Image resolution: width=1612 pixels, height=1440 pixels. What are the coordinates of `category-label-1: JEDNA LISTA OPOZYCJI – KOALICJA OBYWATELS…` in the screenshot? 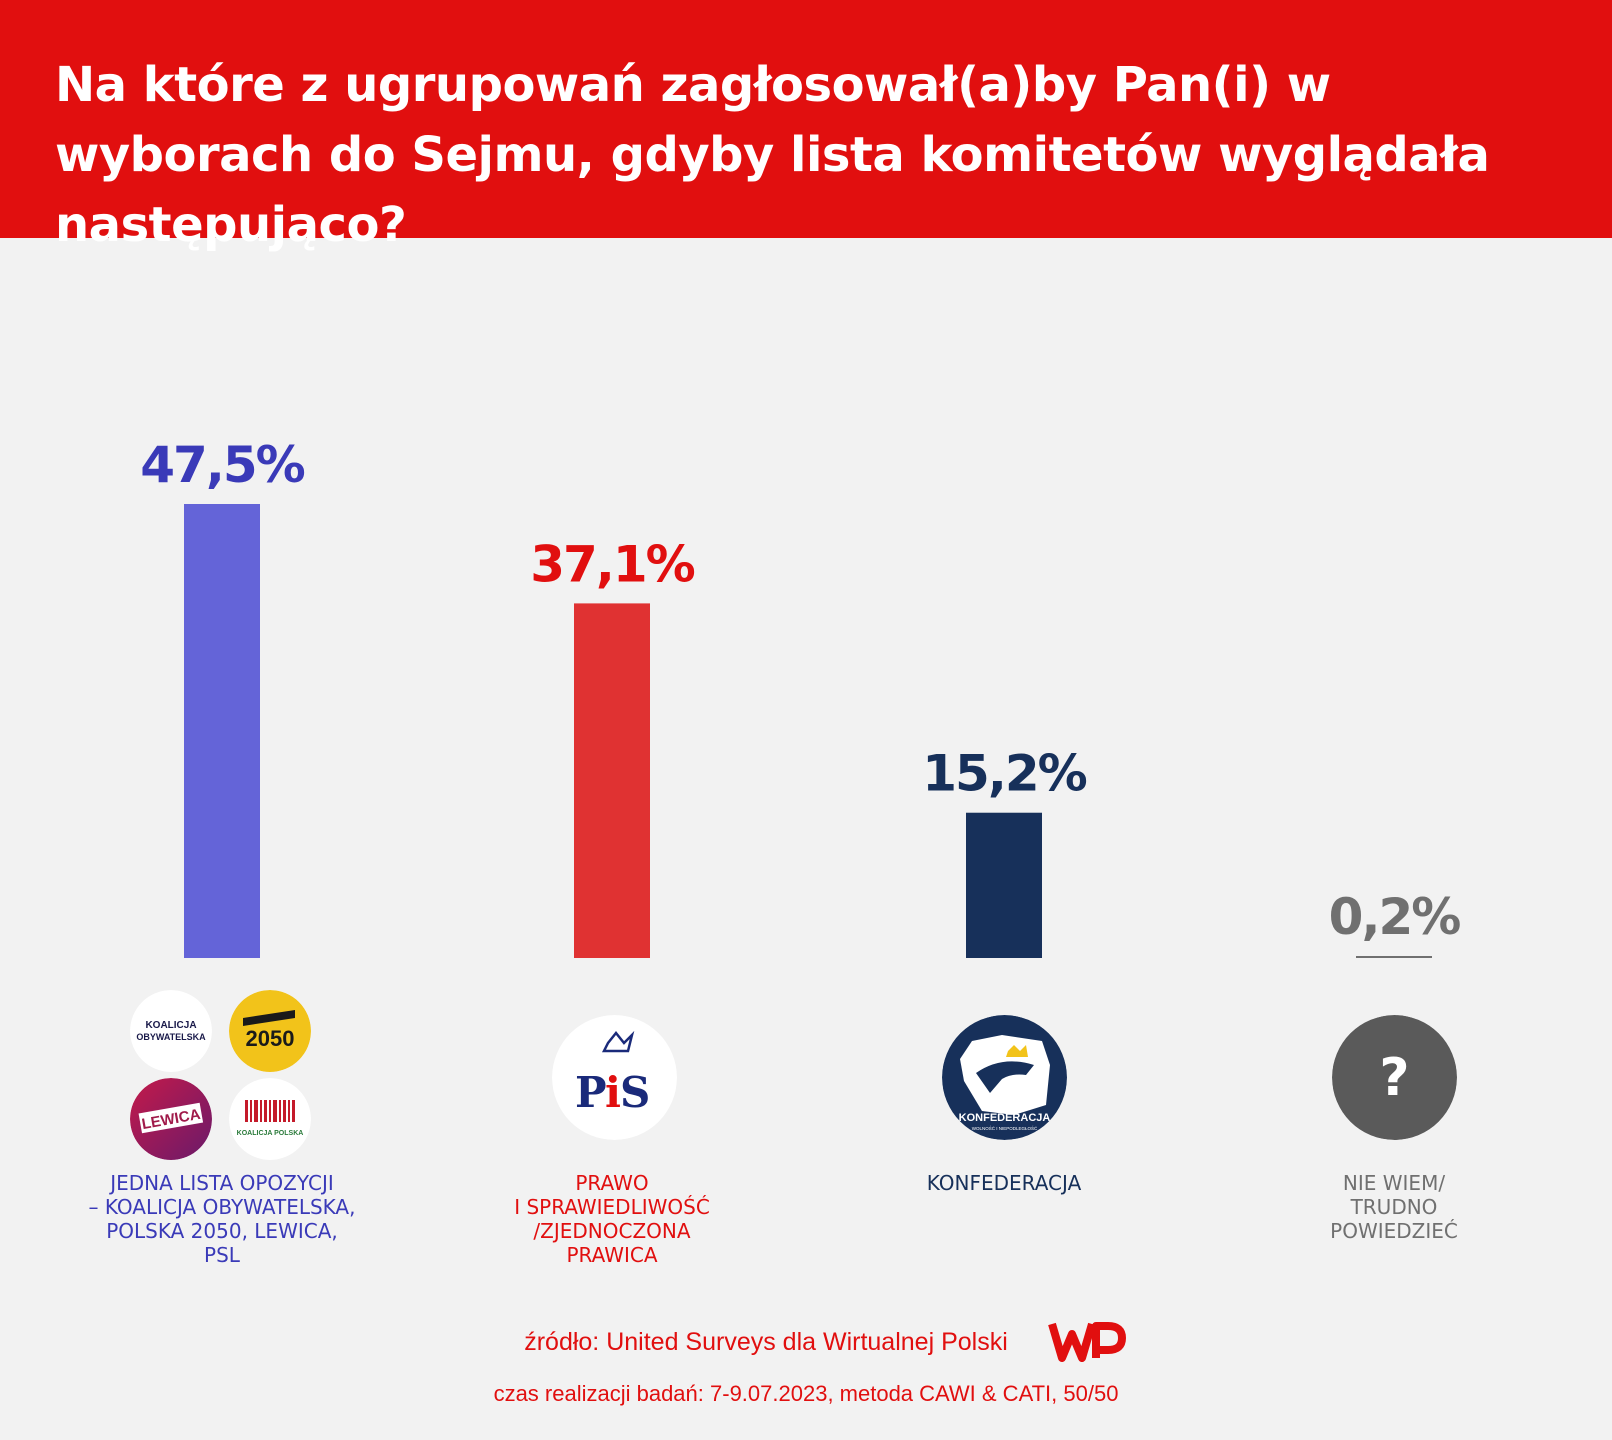 It's located at (222, 1219).